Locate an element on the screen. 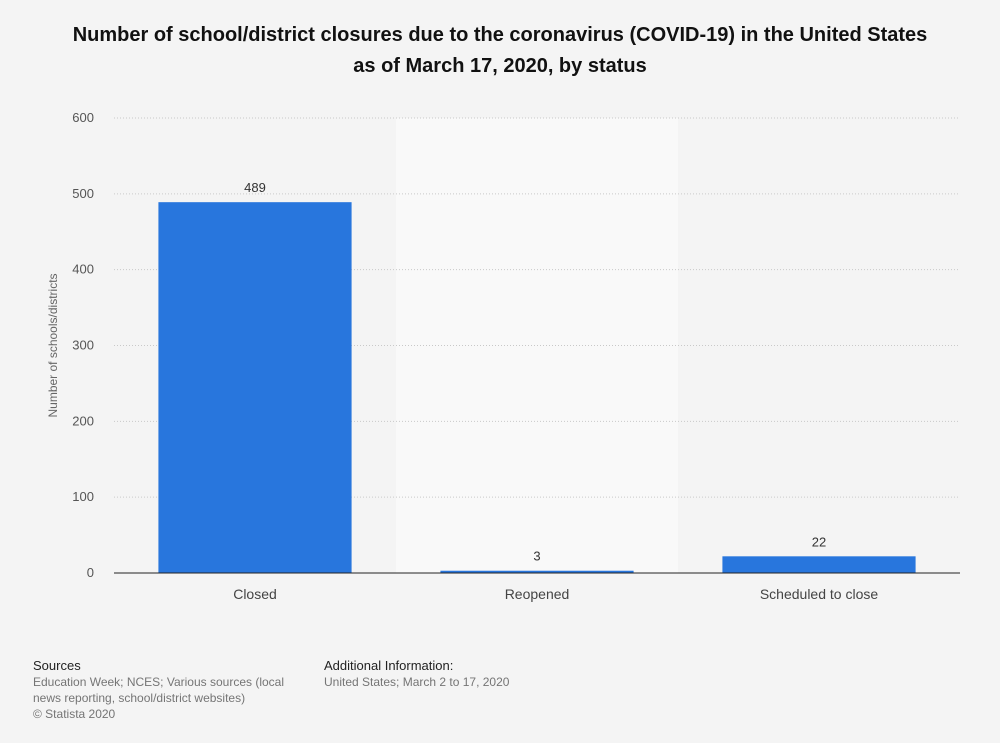 Image resolution: width=1000 pixels, height=743 pixels. x-axis-ticks: Closed Reopened Scheduled to close is located at coordinates (555, 594).